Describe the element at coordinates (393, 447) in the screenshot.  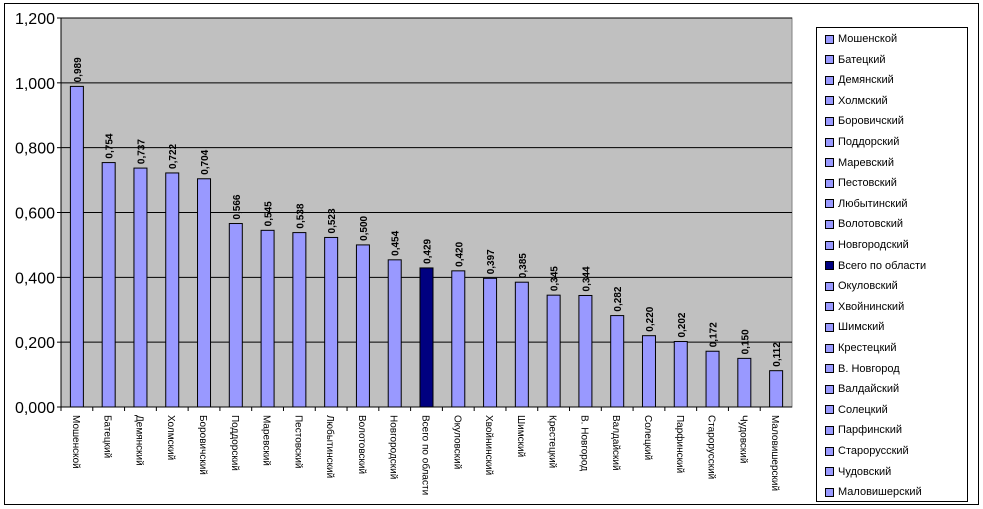
I see `x-tick-label: Новгородский` at that location.